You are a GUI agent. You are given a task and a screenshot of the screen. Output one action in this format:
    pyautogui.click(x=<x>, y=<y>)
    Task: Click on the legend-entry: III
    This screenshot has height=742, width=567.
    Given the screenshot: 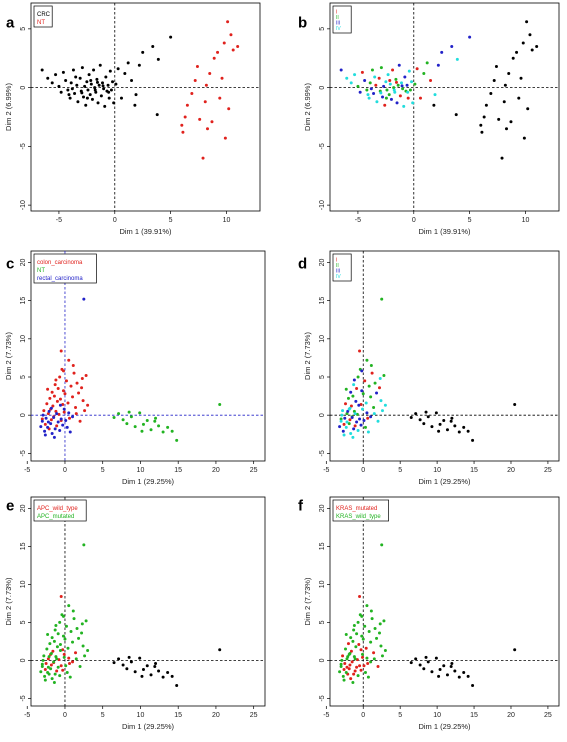 What is the action you would take?
    pyautogui.click(x=338, y=271)
    